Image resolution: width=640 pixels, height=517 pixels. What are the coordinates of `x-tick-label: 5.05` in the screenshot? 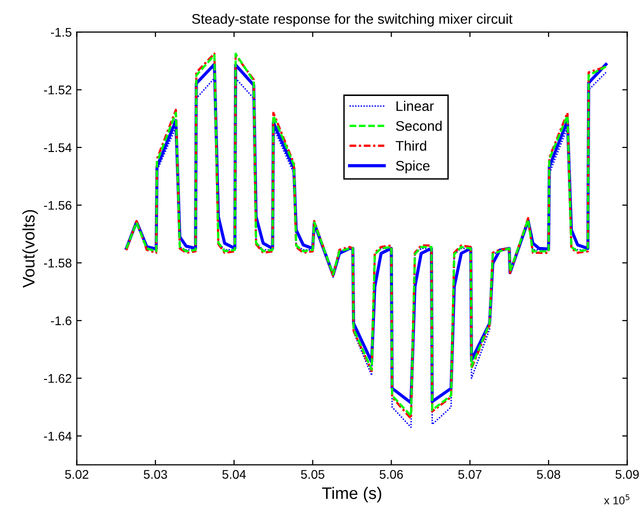 It's located at (312, 474).